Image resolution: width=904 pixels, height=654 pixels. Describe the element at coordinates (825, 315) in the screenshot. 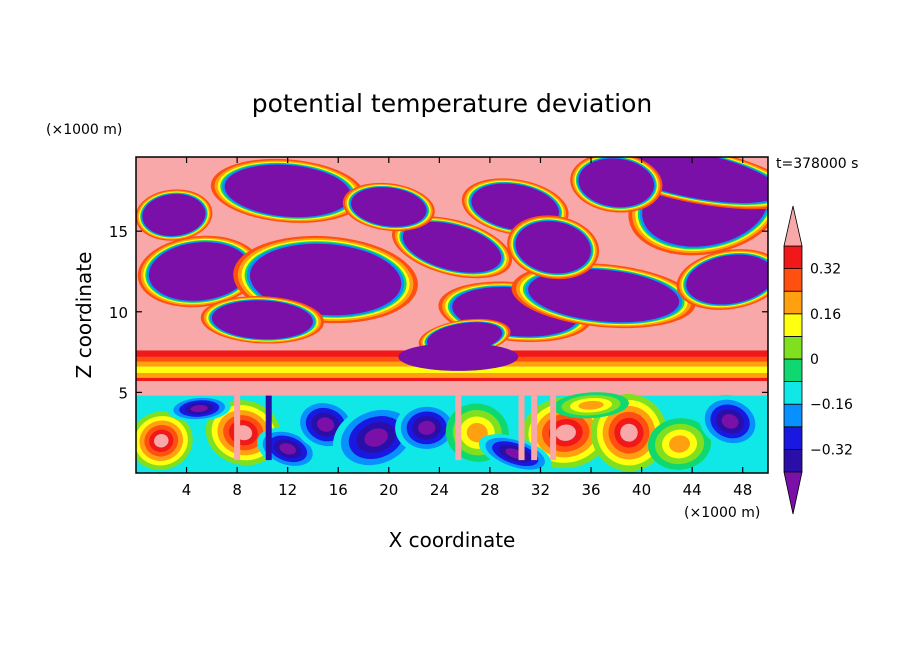

I see `colorbar-tick-label: 0.16` at that location.